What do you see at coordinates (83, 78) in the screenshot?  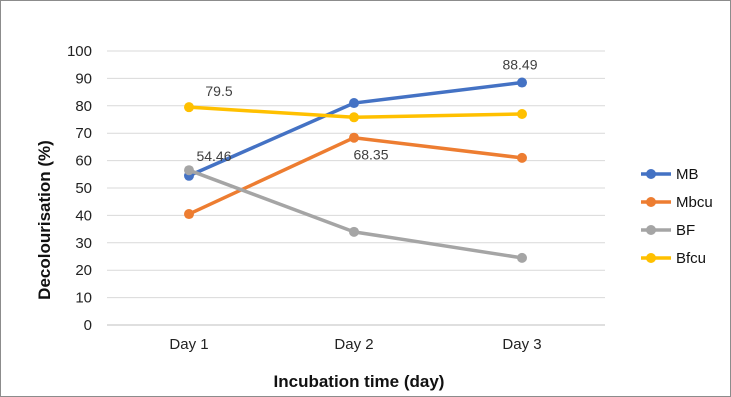 I see `y-tick-label: 90` at bounding box center [83, 78].